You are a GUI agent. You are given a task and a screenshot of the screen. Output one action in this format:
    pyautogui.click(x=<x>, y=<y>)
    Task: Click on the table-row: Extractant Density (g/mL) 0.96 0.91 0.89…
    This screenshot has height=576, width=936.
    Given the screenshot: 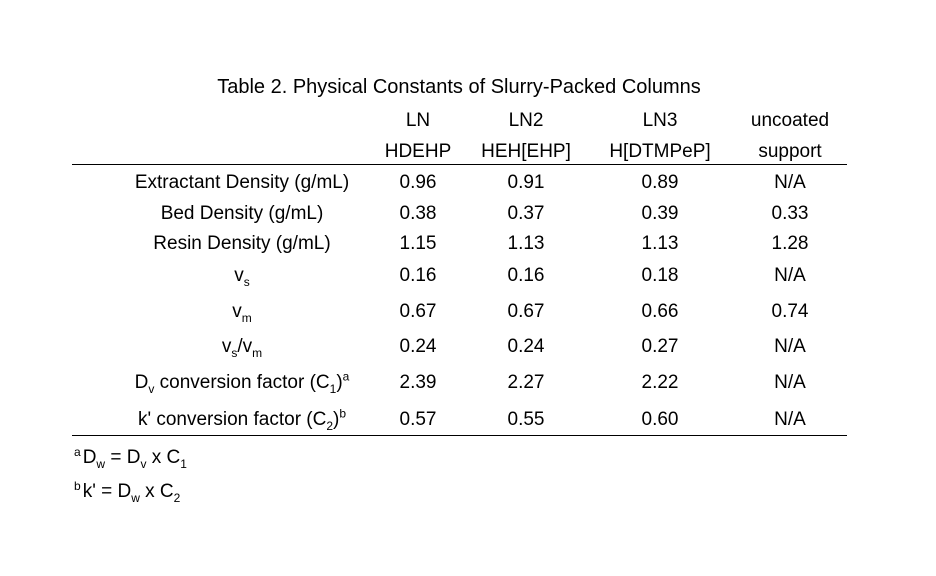 What is the action you would take?
    pyautogui.click(x=468, y=184)
    